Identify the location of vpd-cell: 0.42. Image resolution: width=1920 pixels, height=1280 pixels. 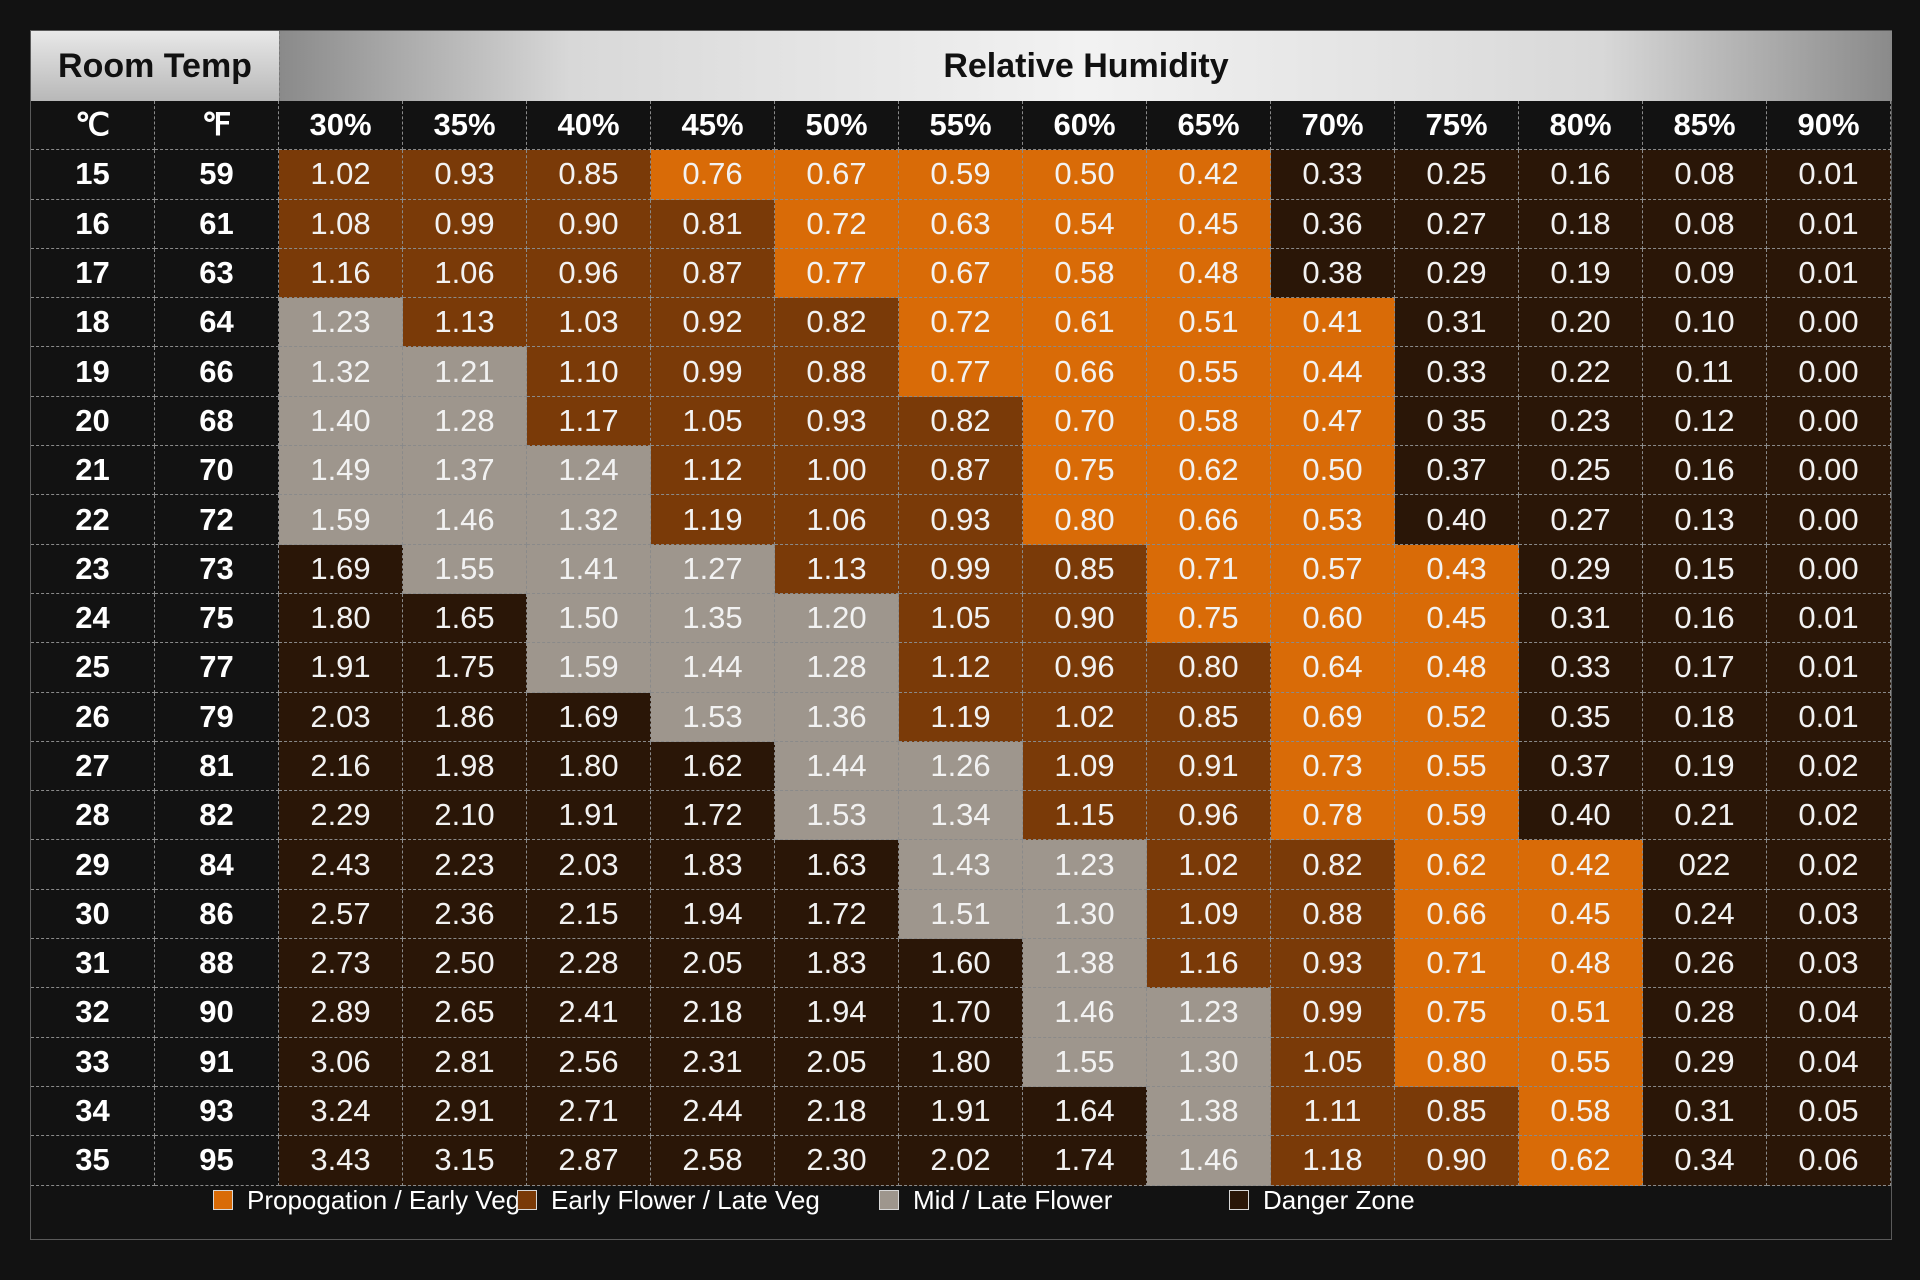
(1581, 865).